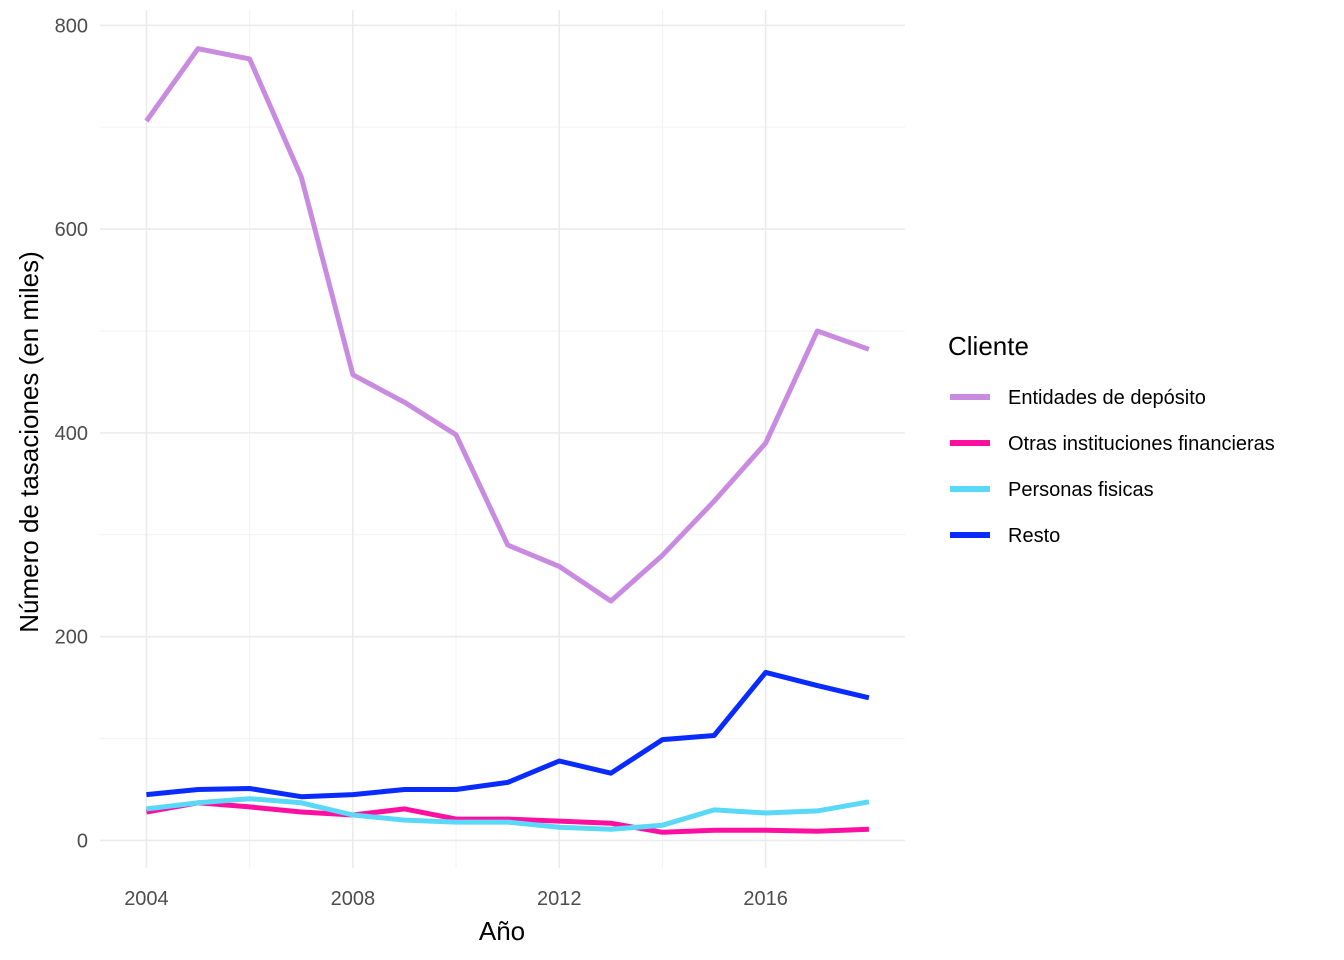  I want to click on y-tick-label: 400, so click(71, 434).